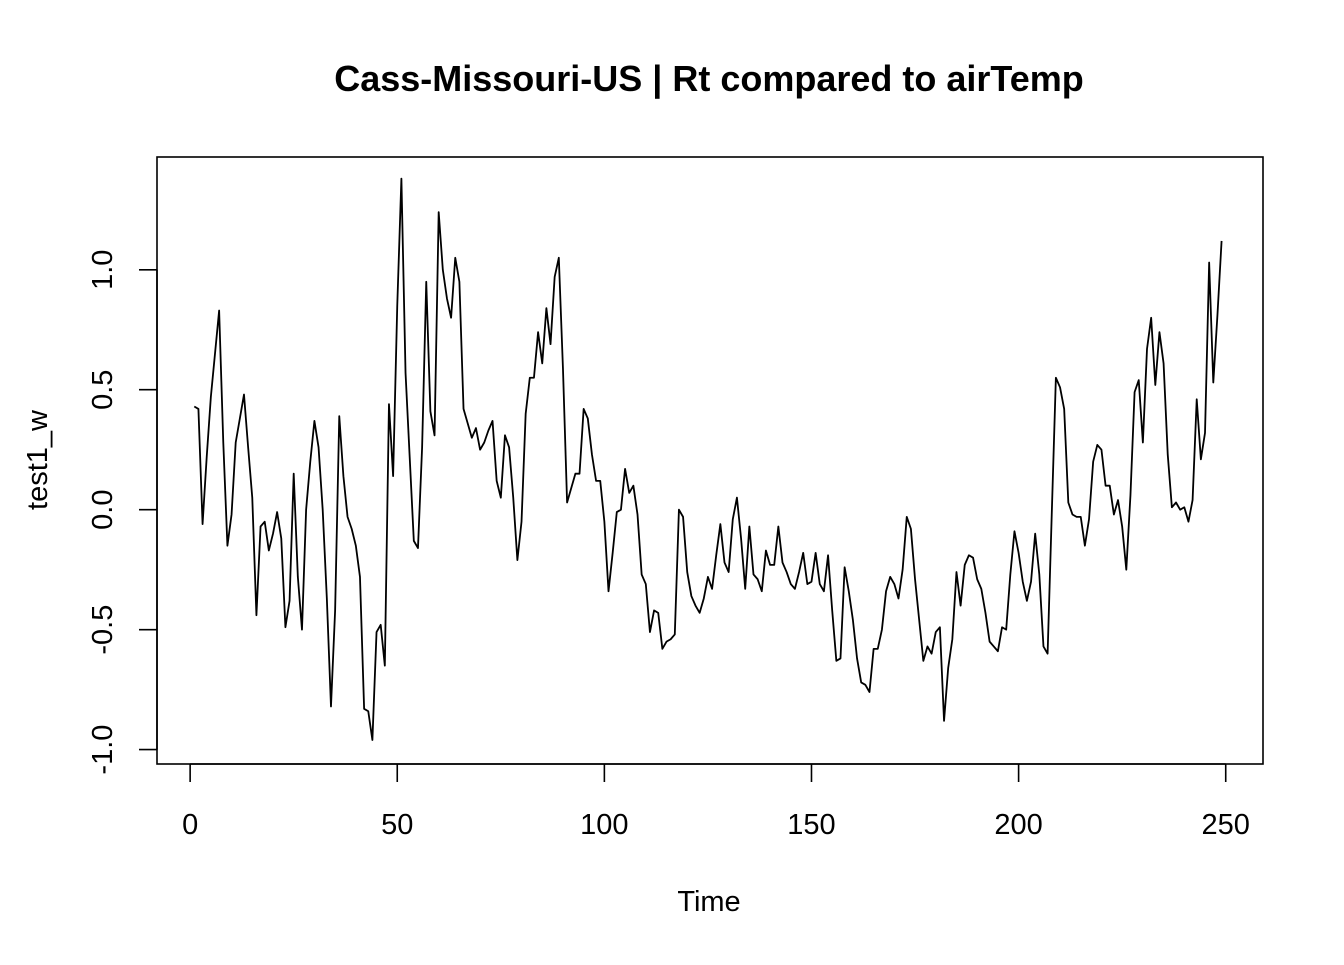  Describe the element at coordinates (397, 825) in the screenshot. I see `x-tick-label: 50` at that location.